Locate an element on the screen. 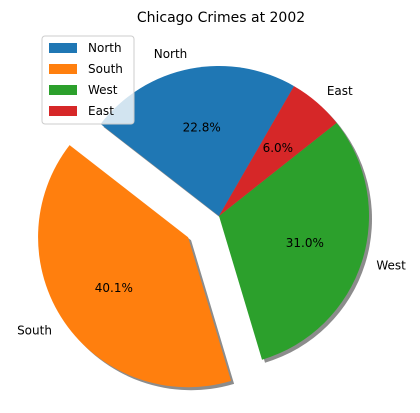 The height and width of the screenshot is (413, 420). legend-swatch-south is located at coordinates (63, 69).